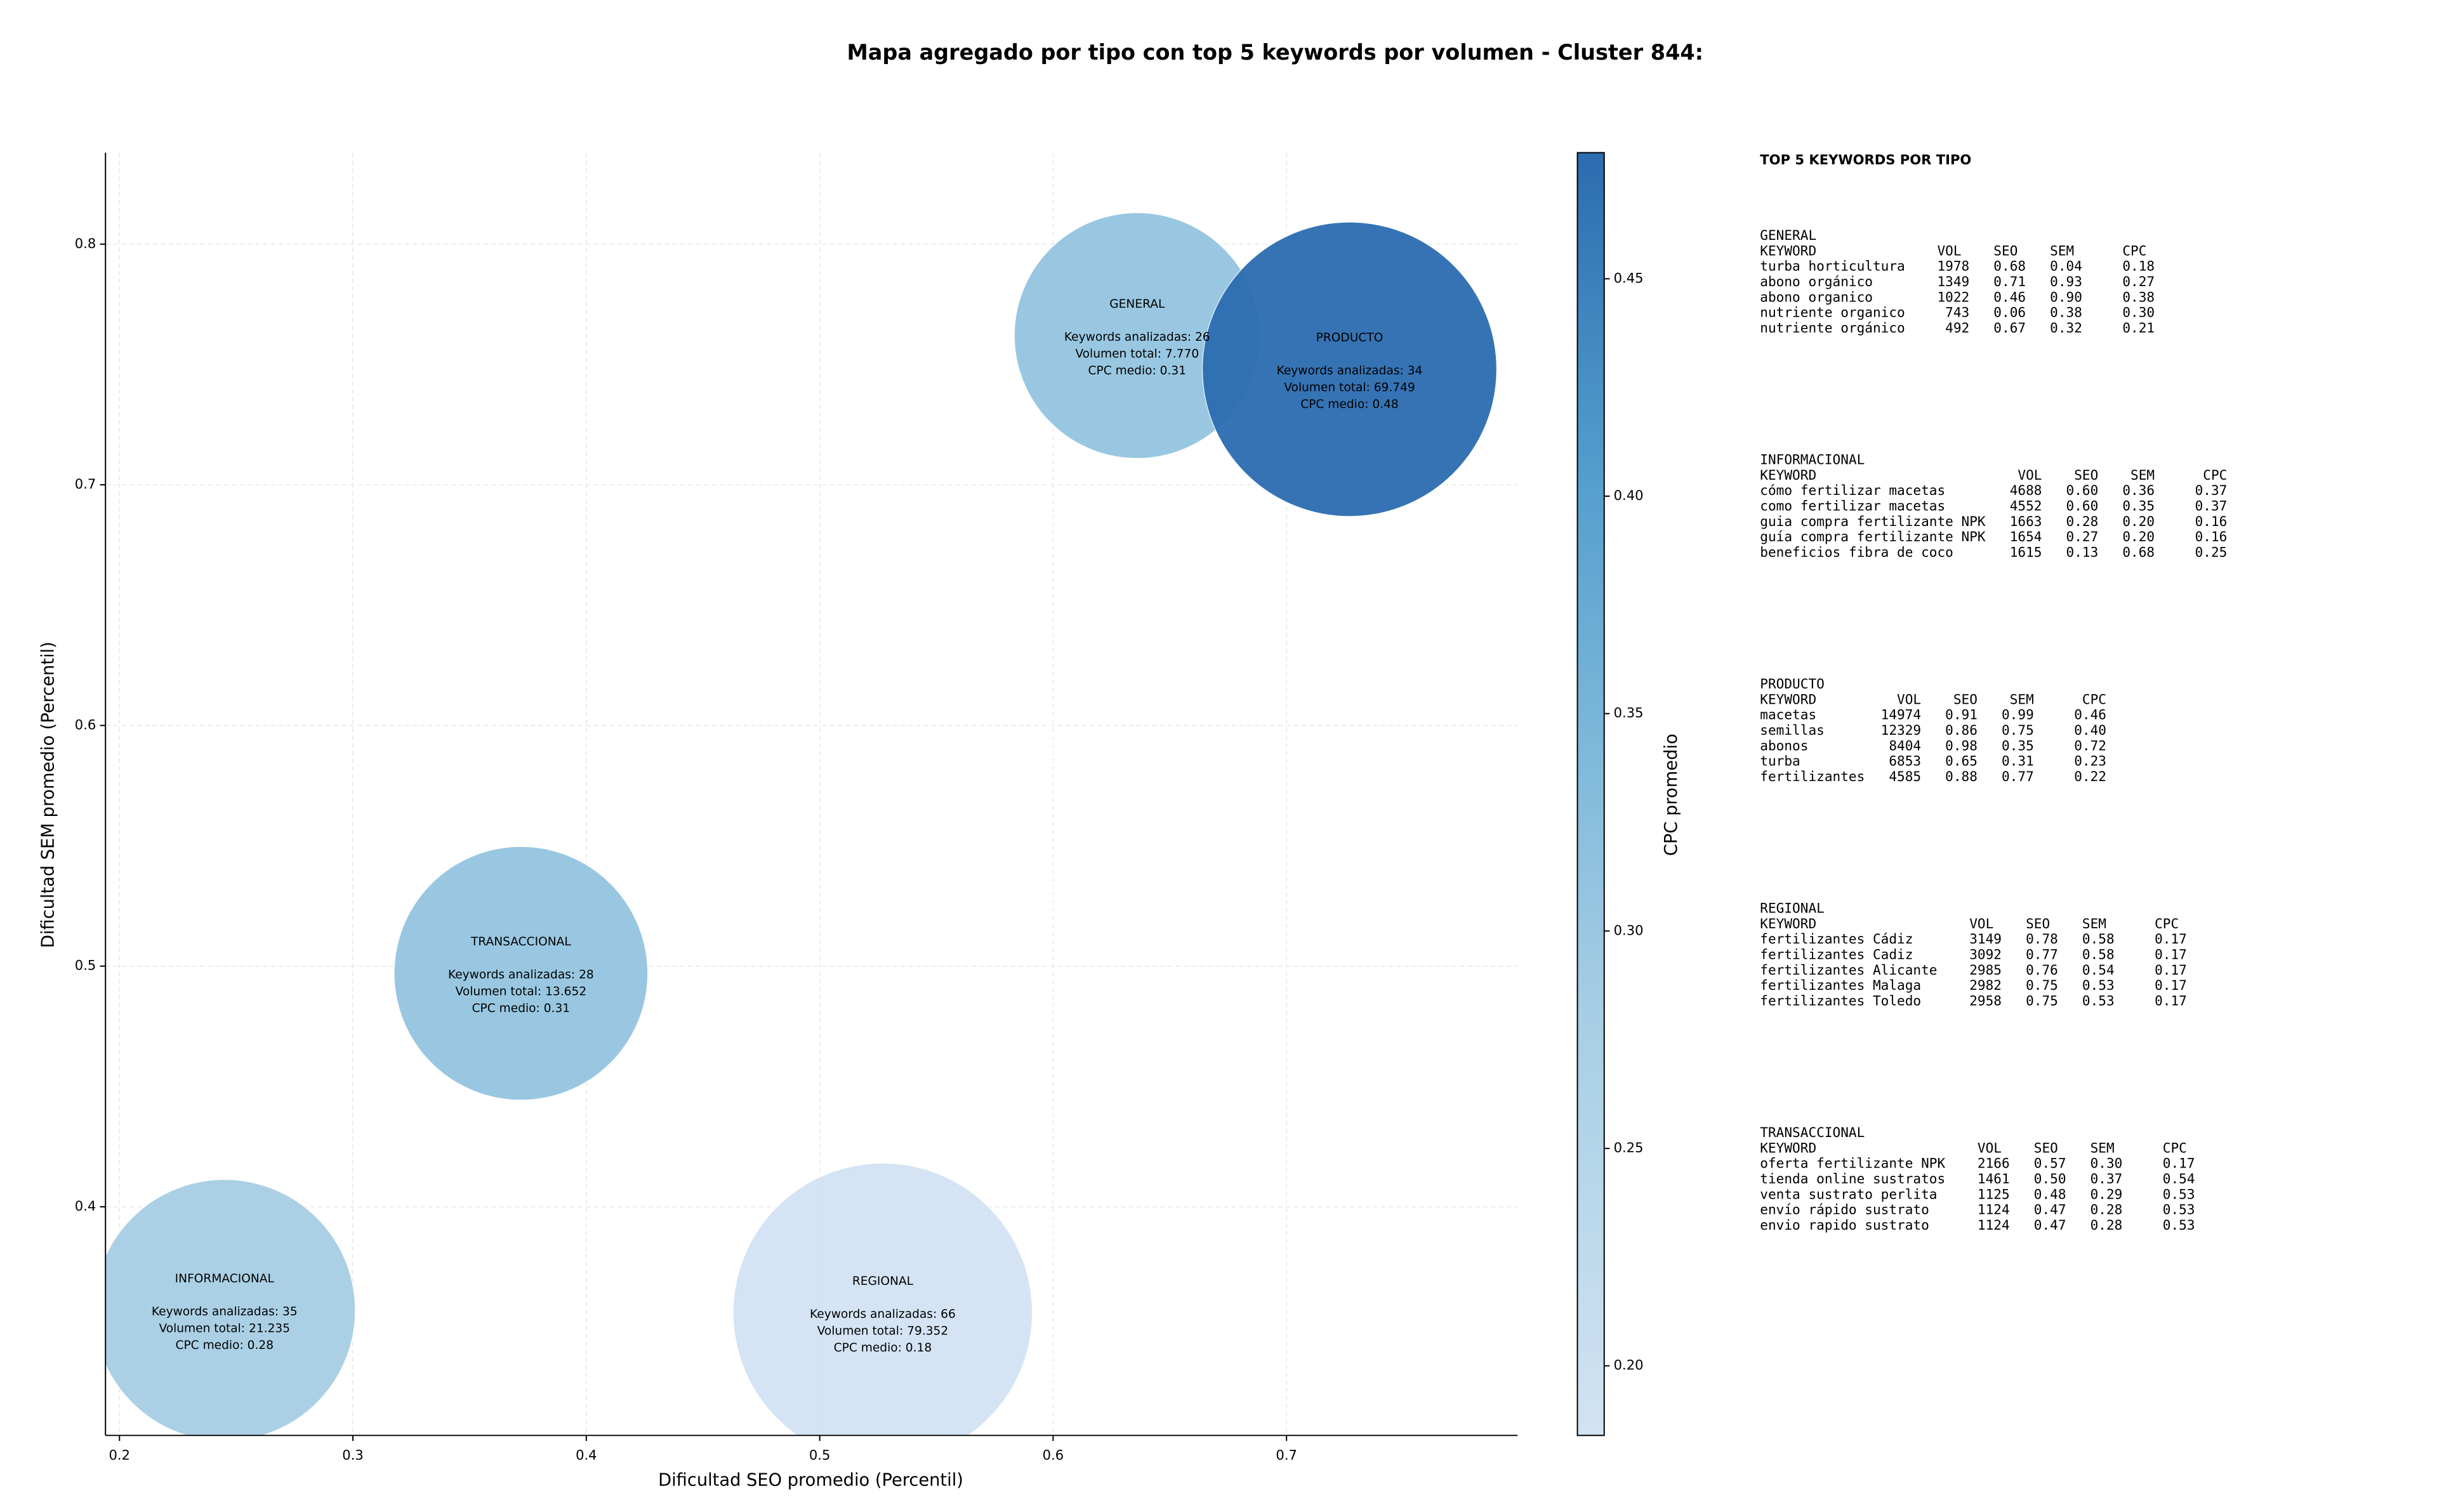 Image resolution: width=2437 pixels, height=1512 pixels. Describe the element at coordinates (224, 1346) in the screenshot. I see `bubble-label: CPC medio: 0.28` at that location.